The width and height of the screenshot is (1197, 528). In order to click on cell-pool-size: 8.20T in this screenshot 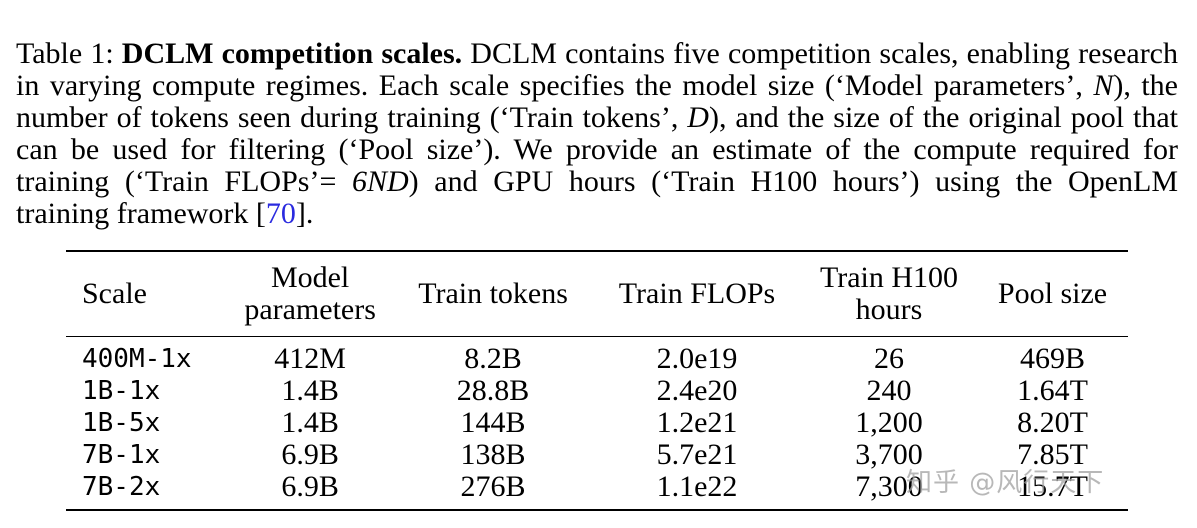, I will do `click(1052, 422)`.